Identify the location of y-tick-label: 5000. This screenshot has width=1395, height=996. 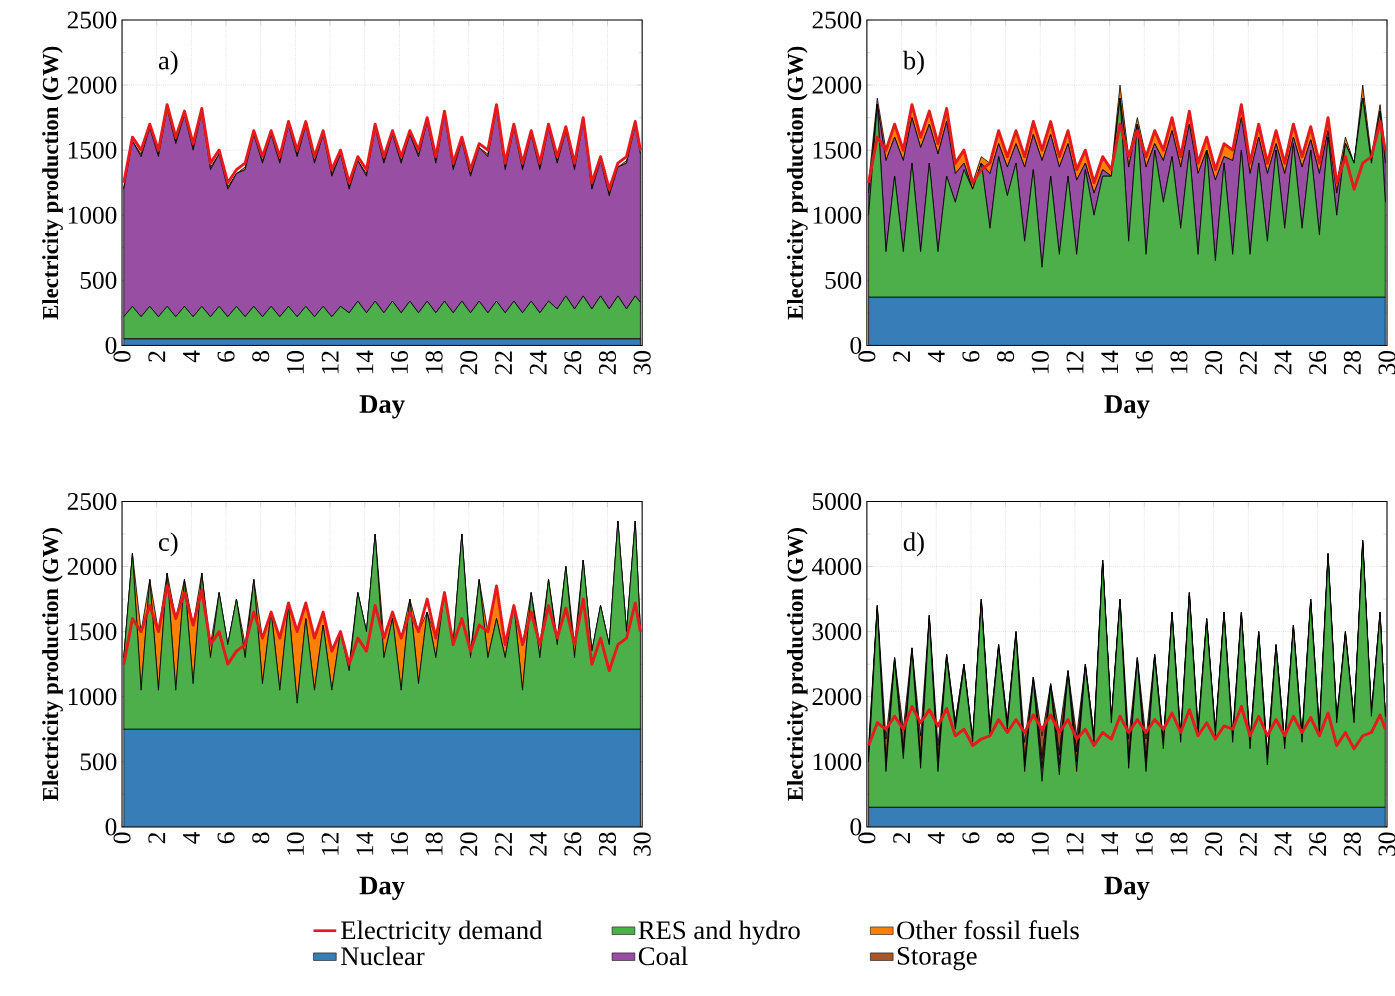
(837, 501).